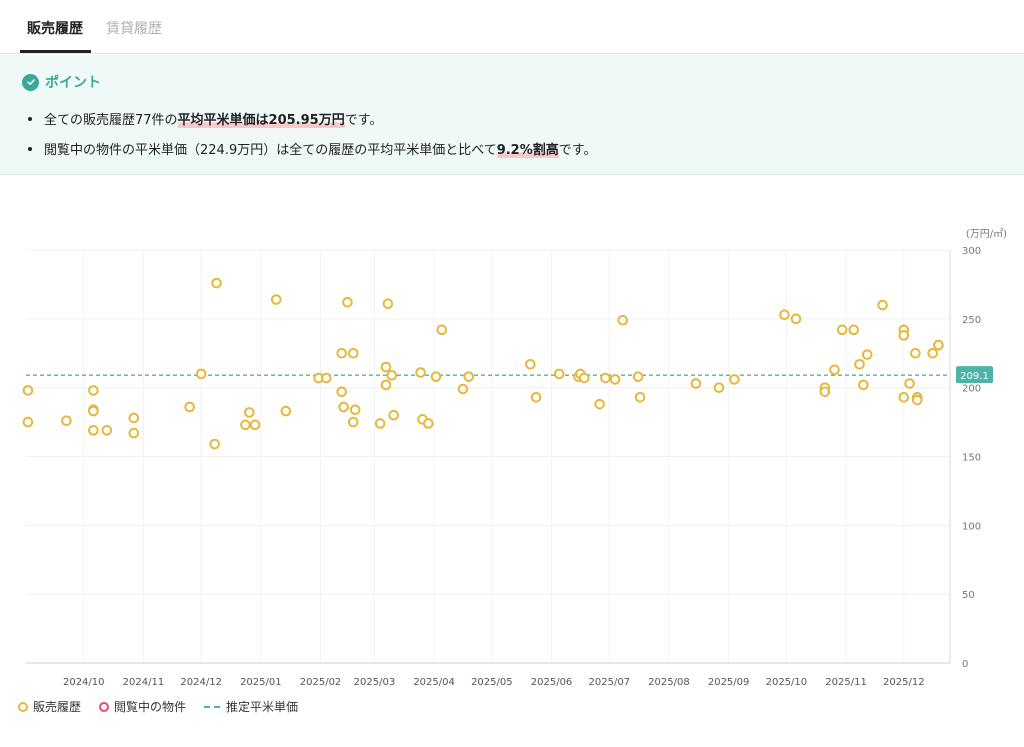 The height and width of the screenshot is (747, 1024). I want to click on legend-estimate-label: 推定平米単価, so click(262, 707).